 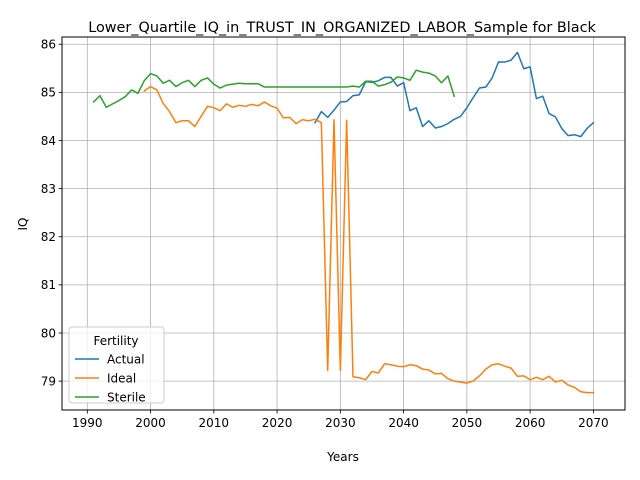 I want to click on y-tick-label: 82, so click(x=48, y=237).